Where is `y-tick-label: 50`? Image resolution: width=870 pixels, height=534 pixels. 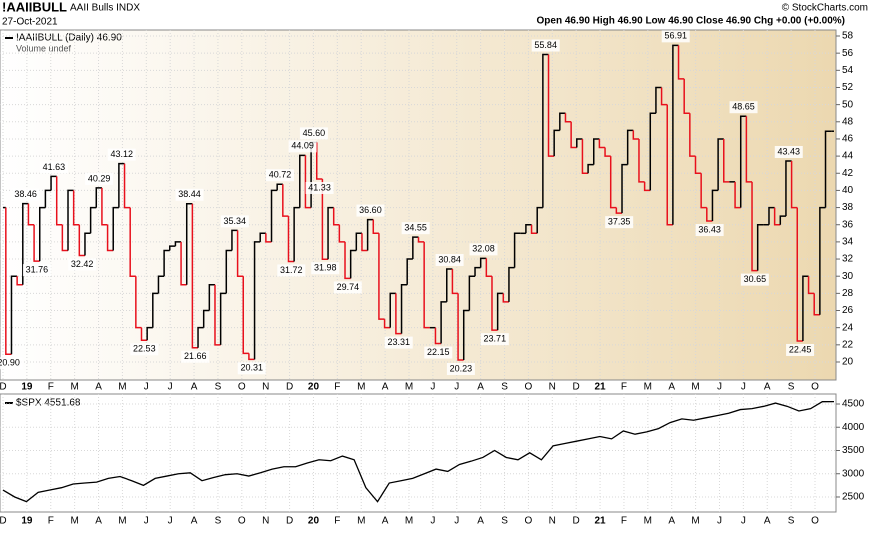
y-tick-label: 50 is located at coordinates (848, 104).